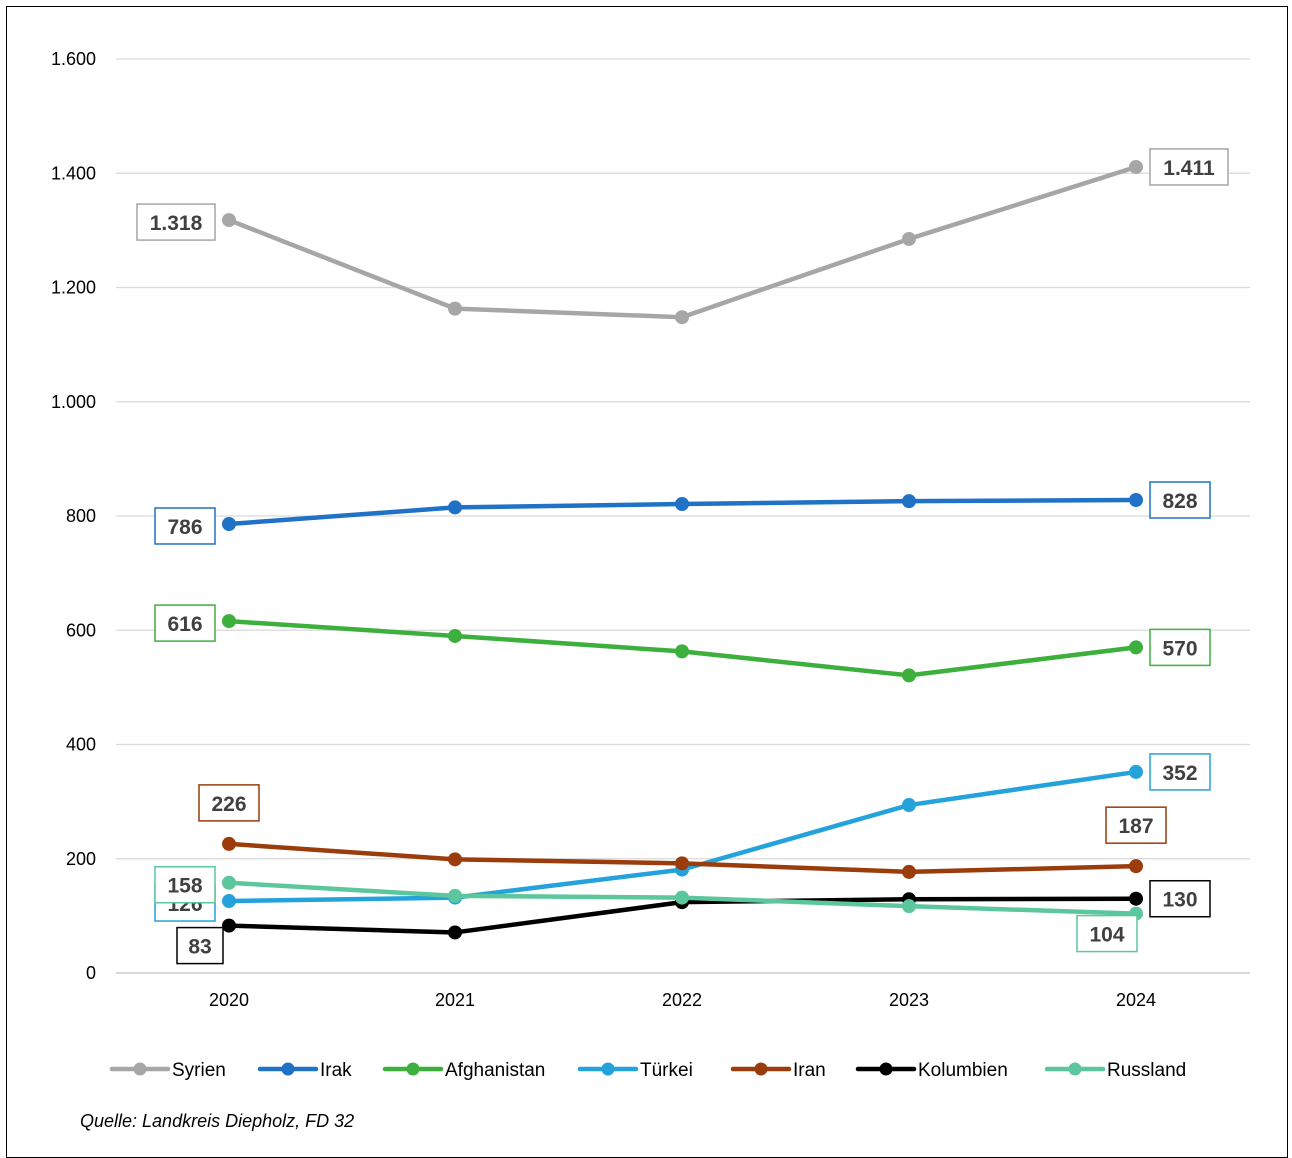  Describe the element at coordinates (1075, 1069) in the screenshot. I see `legend-marker-russland` at that location.